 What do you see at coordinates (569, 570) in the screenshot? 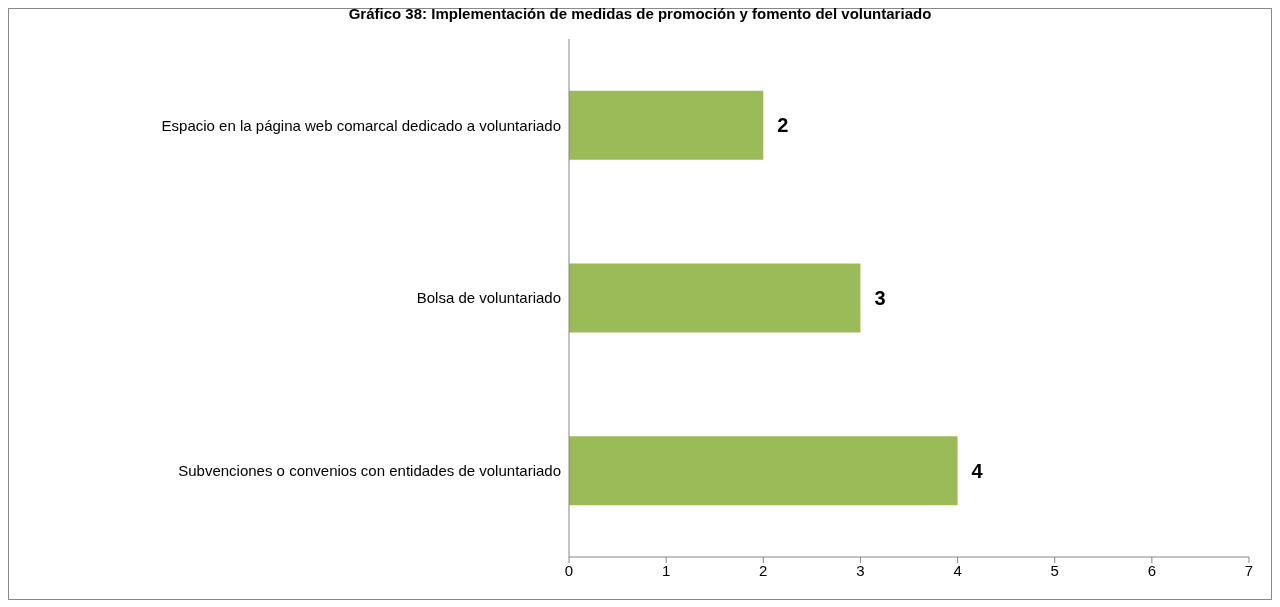
I see `x-tick-label: 0` at bounding box center [569, 570].